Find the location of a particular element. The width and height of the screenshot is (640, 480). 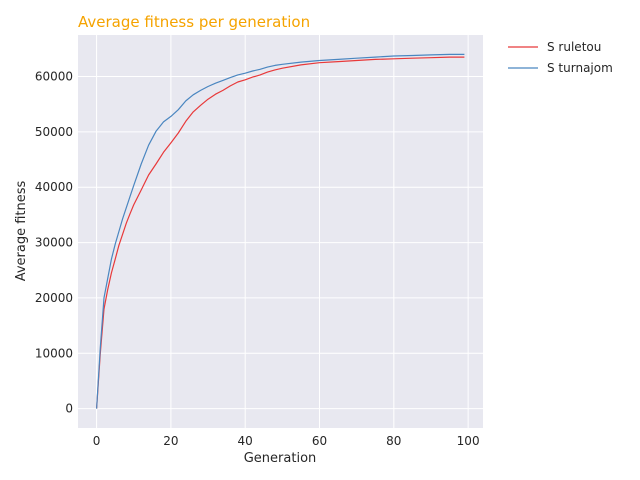

legend-label-s-turnajom: S turnajom is located at coordinates (580, 68).